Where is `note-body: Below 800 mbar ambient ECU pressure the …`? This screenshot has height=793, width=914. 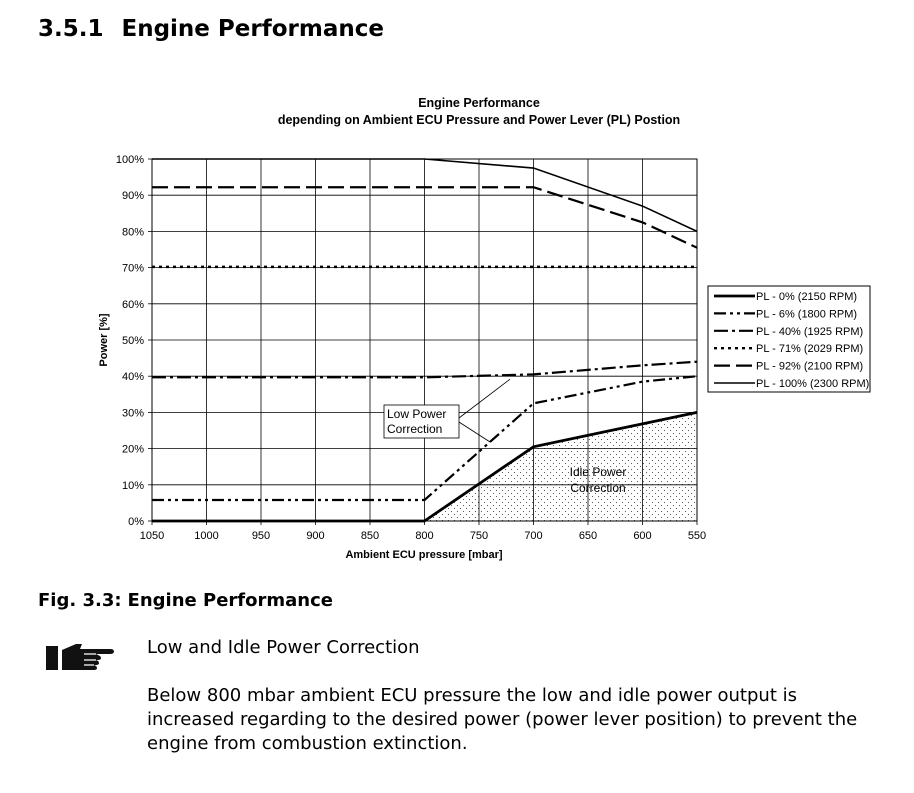
note-body: Below 800 mbar ambient ECU pressure the … is located at coordinates (502, 719).